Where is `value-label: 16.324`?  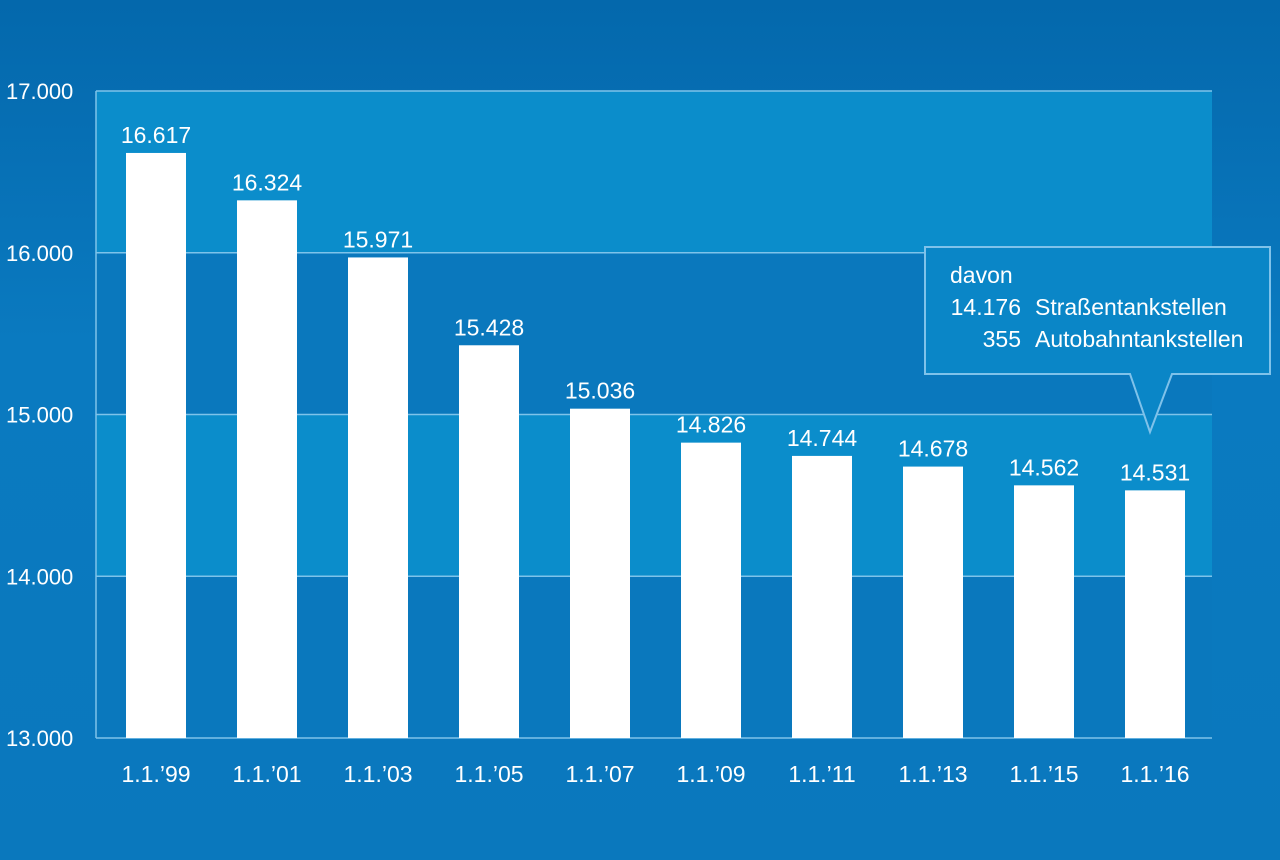
value-label: 16.324 is located at coordinates (267, 182).